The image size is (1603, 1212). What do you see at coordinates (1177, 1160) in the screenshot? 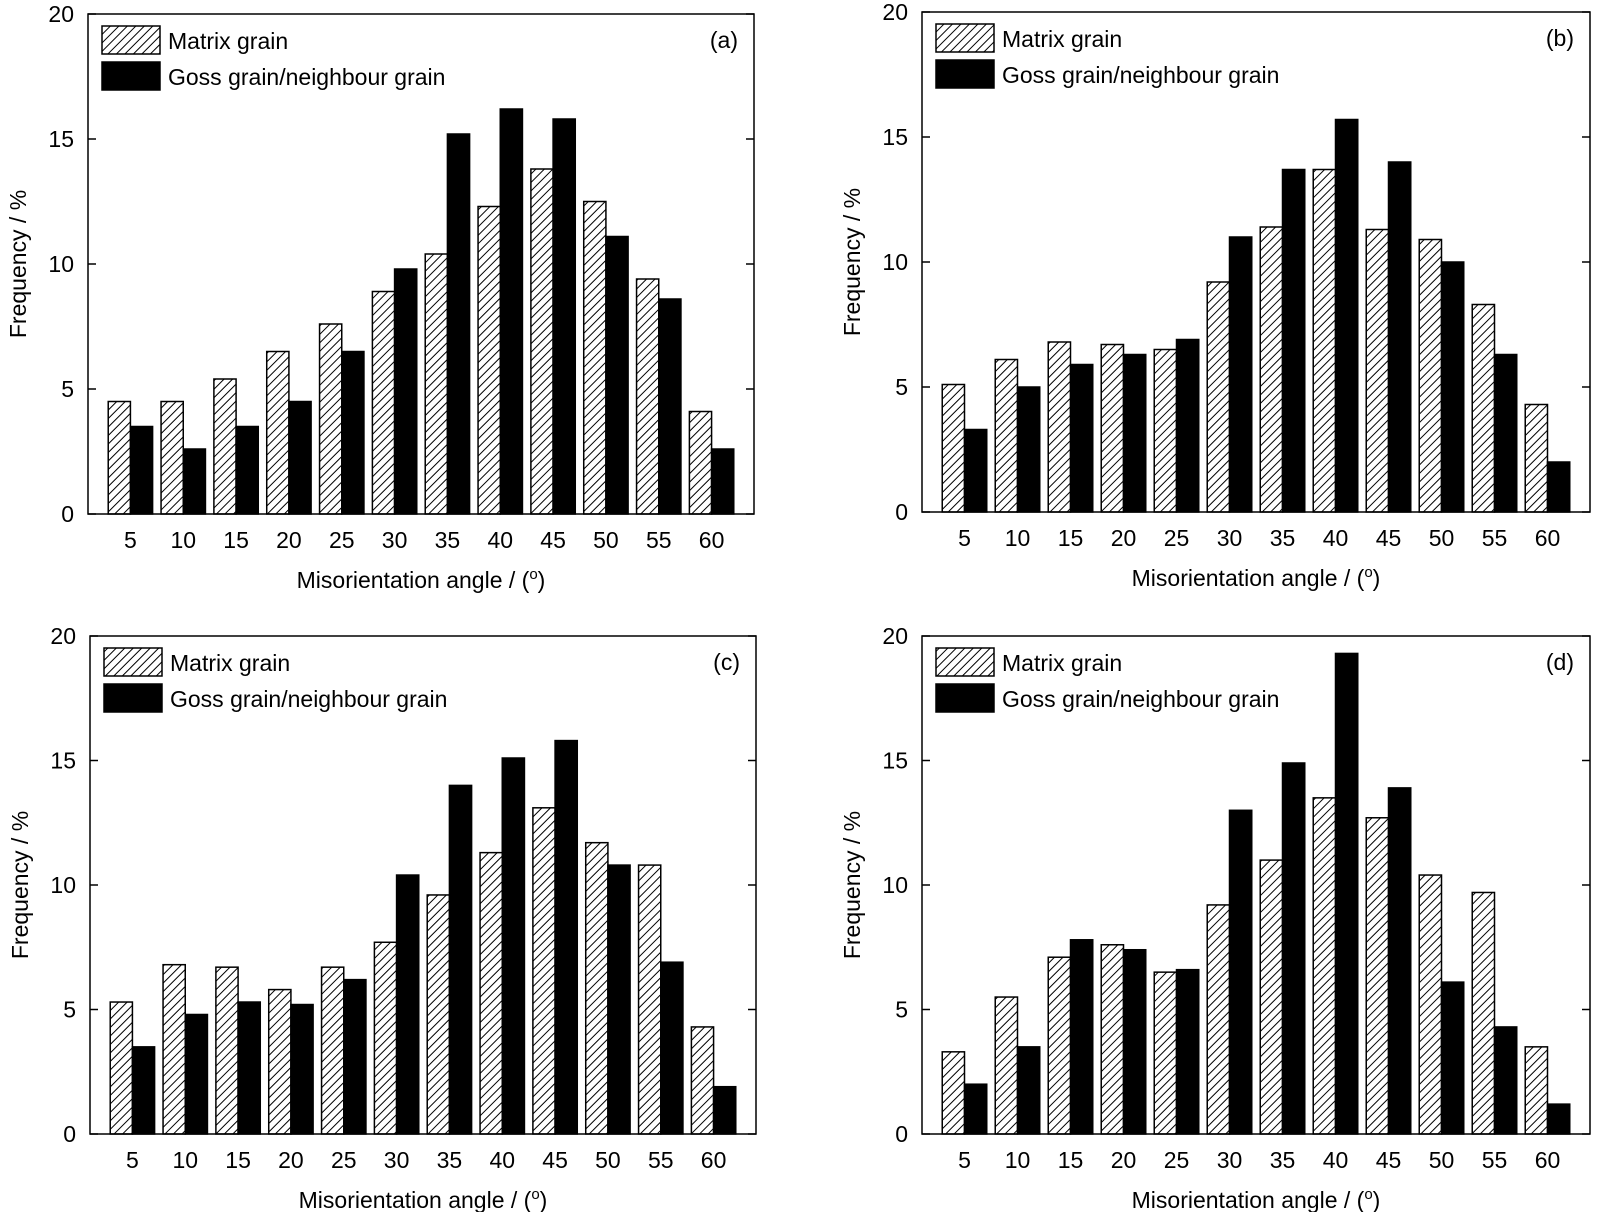
I see `x-tick-label: 25` at bounding box center [1177, 1160].